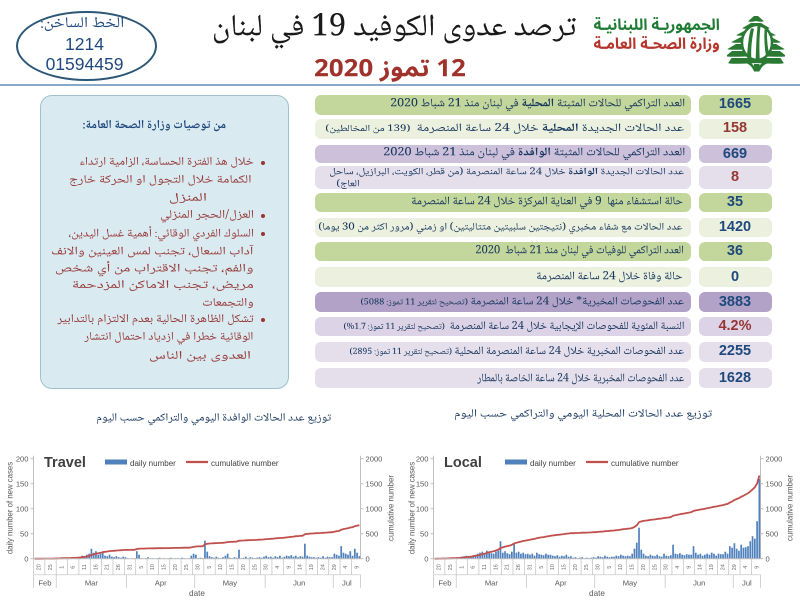  Describe the element at coordinates (463, 463) in the screenshot. I see `svg-text: Local` at that location.